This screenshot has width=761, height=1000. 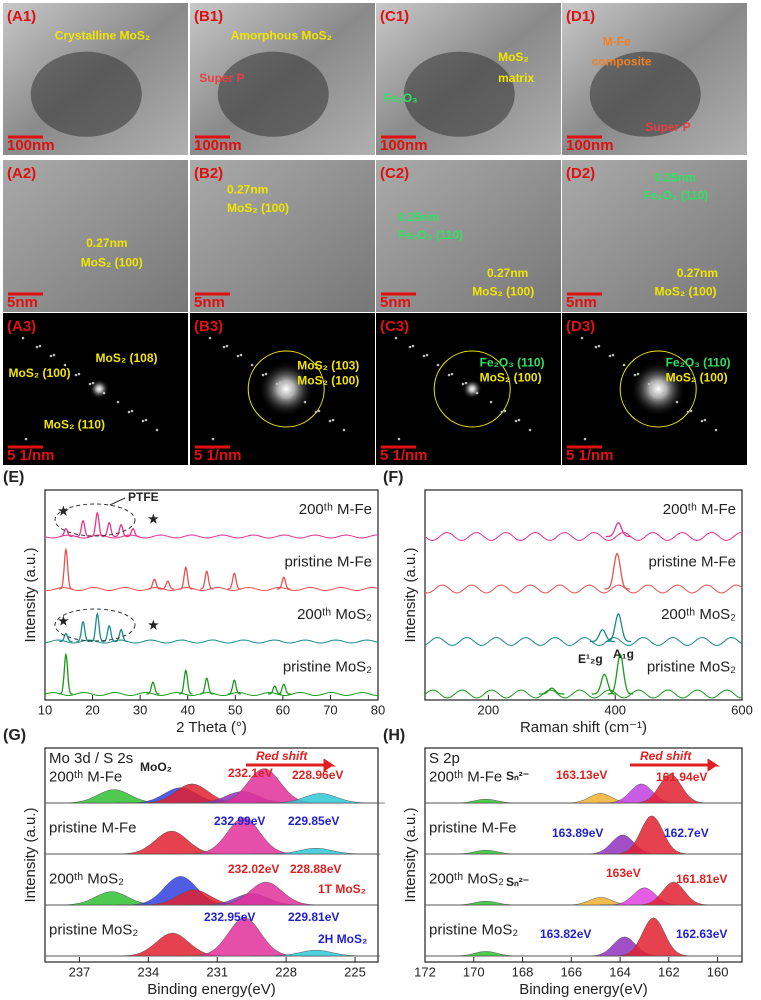 I want to click on annotation: Amorphous MoS₂, so click(x=281, y=36).